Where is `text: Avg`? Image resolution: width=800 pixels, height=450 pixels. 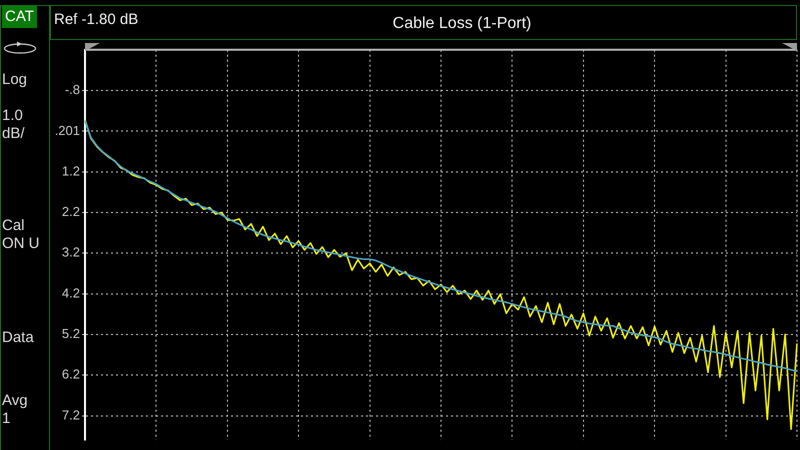
text: Avg is located at coordinates (15, 401).